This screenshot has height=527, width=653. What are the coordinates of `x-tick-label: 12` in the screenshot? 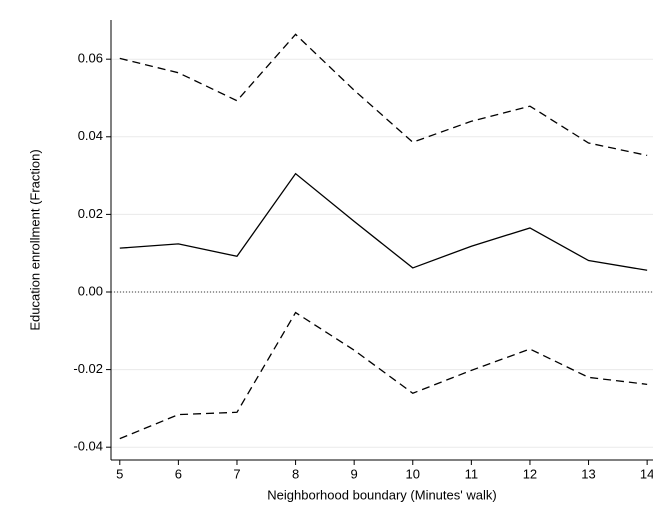 It's located at (530, 473).